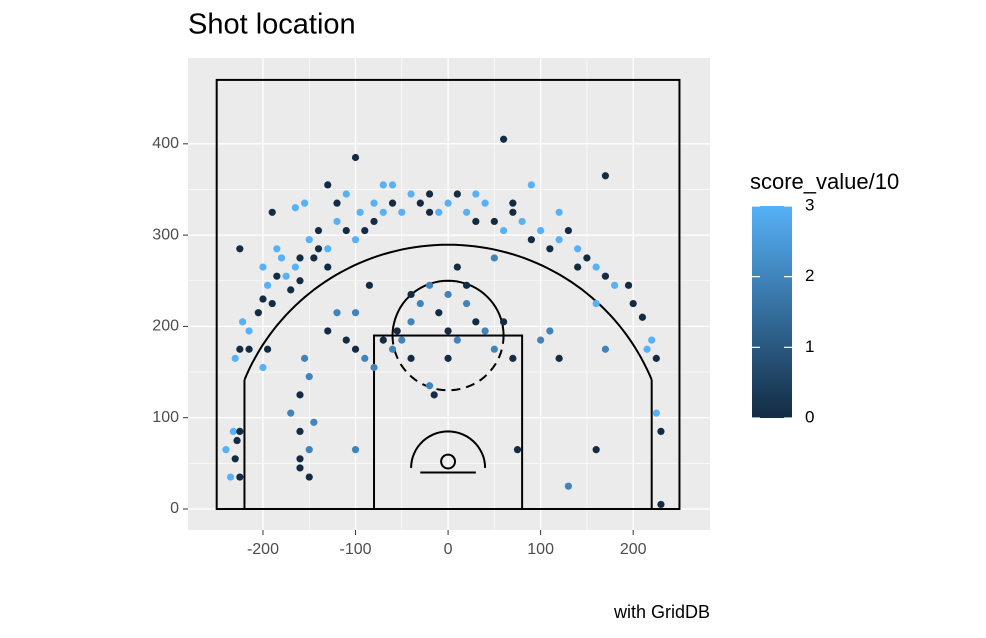 The height and width of the screenshot is (638, 986). Describe the element at coordinates (772, 312) in the screenshot. I see `colorbar` at that location.